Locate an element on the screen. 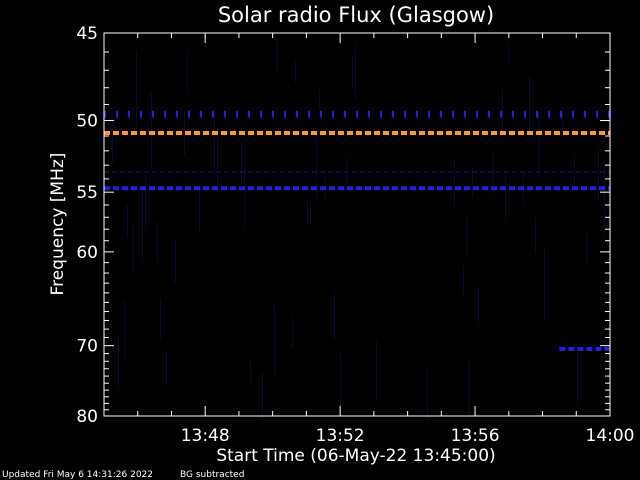 This screenshot has width=640, height=480. footer-note: BG subtracted is located at coordinates (212, 475).